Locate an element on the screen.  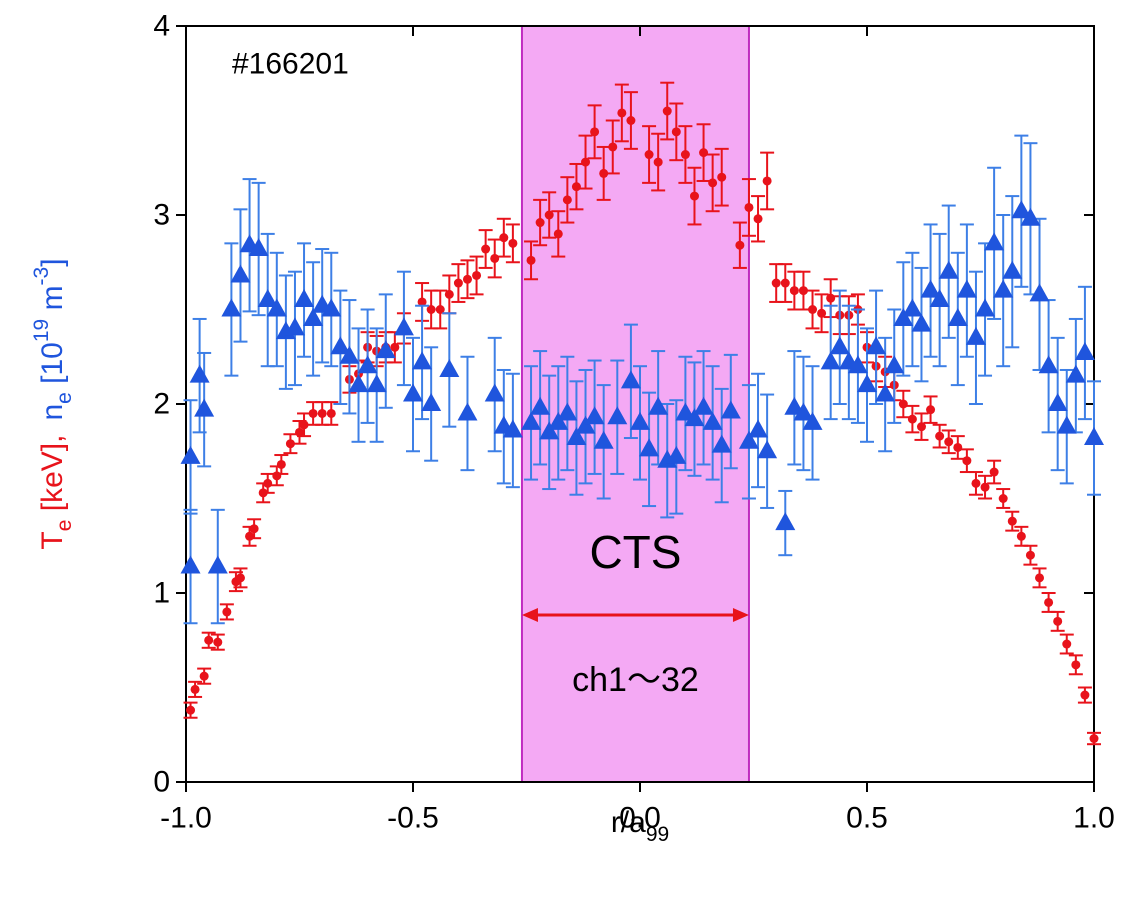
x-tick-label: 0.0 is located at coordinates (640, 818).